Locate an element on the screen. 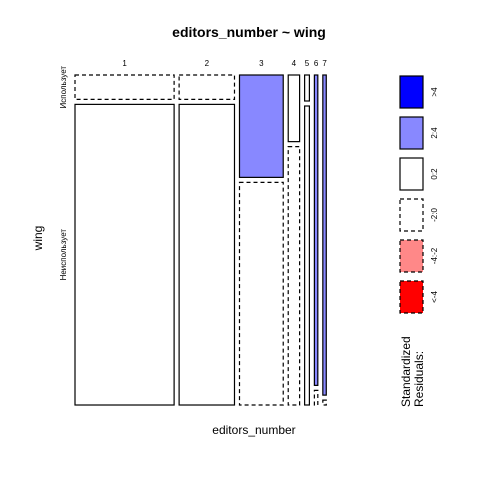 This screenshot has height=480, width=480. x-tick-label-6: 6 is located at coordinates (316, 63).